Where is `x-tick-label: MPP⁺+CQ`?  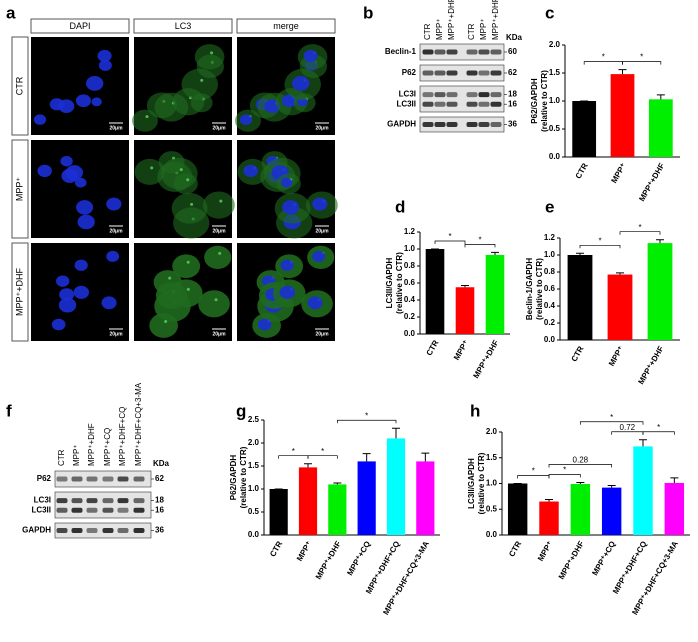
x-tick-label: MPP⁺+CQ is located at coordinates (358, 559).